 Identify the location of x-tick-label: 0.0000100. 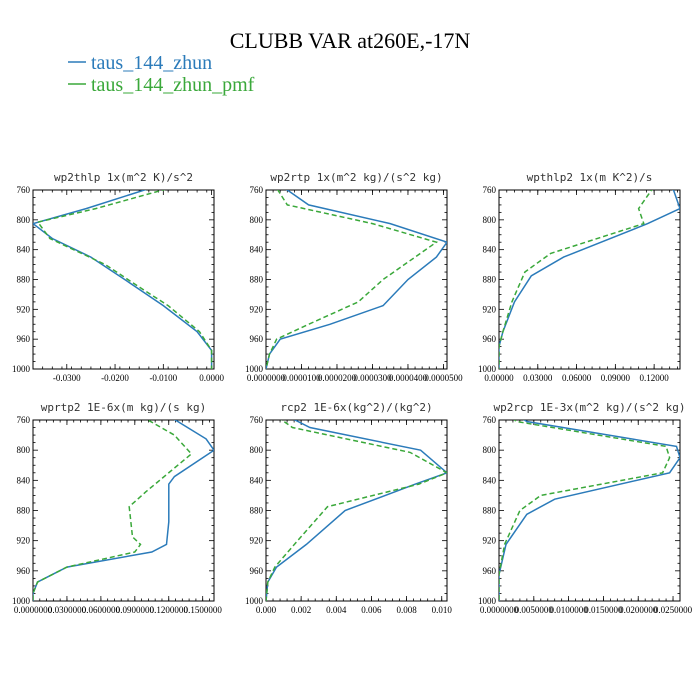
(301, 378).